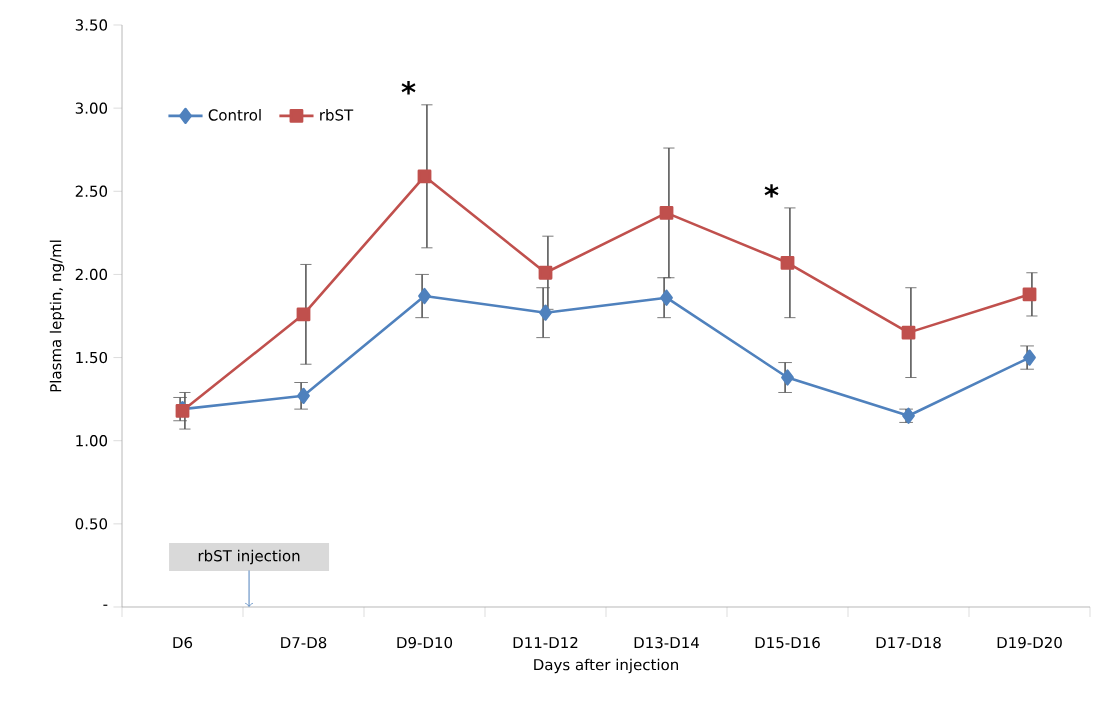  What do you see at coordinates (92, 357) in the screenshot?
I see `y-tick-label: 1.50` at bounding box center [92, 357].